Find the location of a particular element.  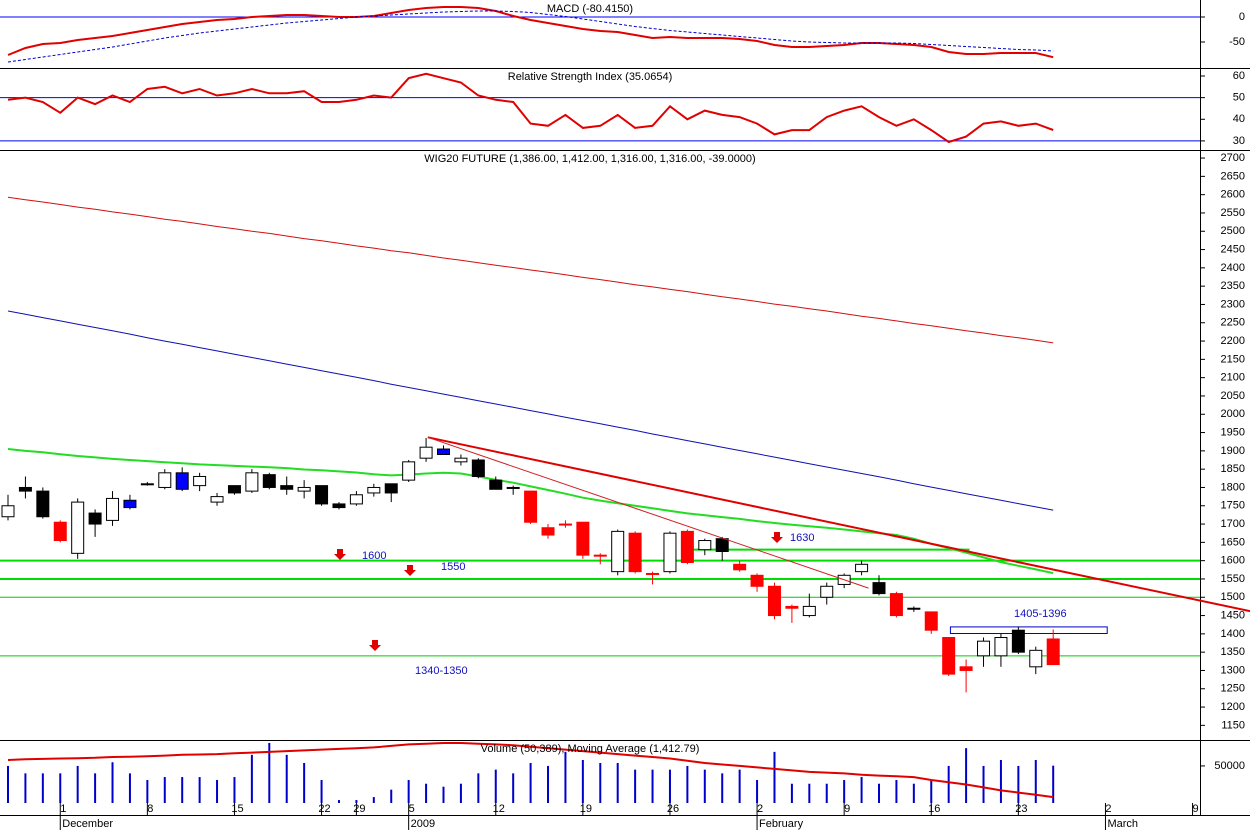

month-label: March is located at coordinates (1122, 824).